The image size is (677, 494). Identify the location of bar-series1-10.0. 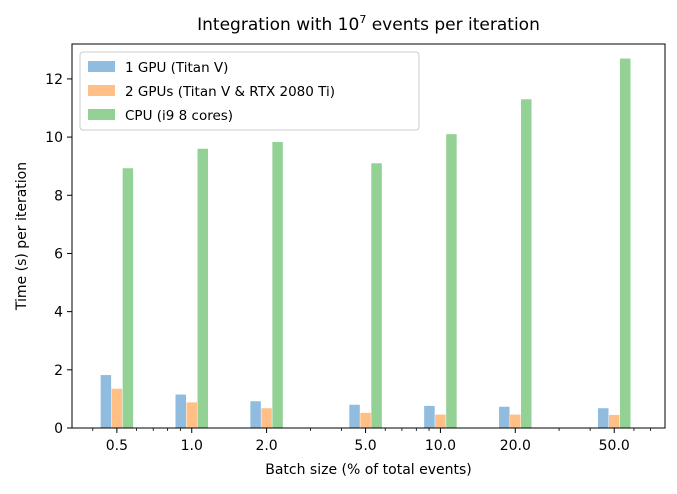
(429, 416).